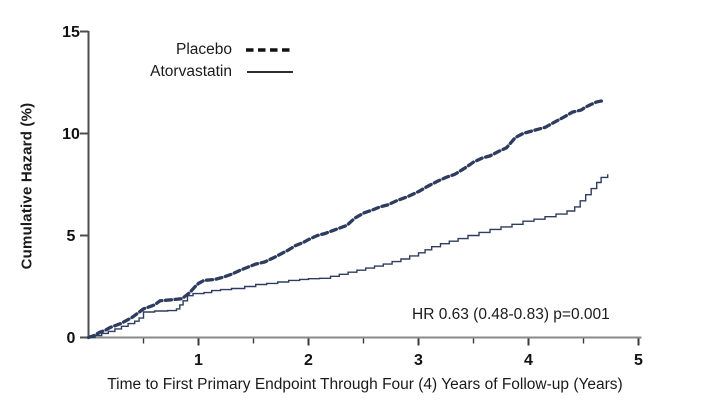 The width and height of the screenshot is (708, 412). Describe the element at coordinates (198, 360) in the screenshot. I see `x-tick-label: 1` at that location.